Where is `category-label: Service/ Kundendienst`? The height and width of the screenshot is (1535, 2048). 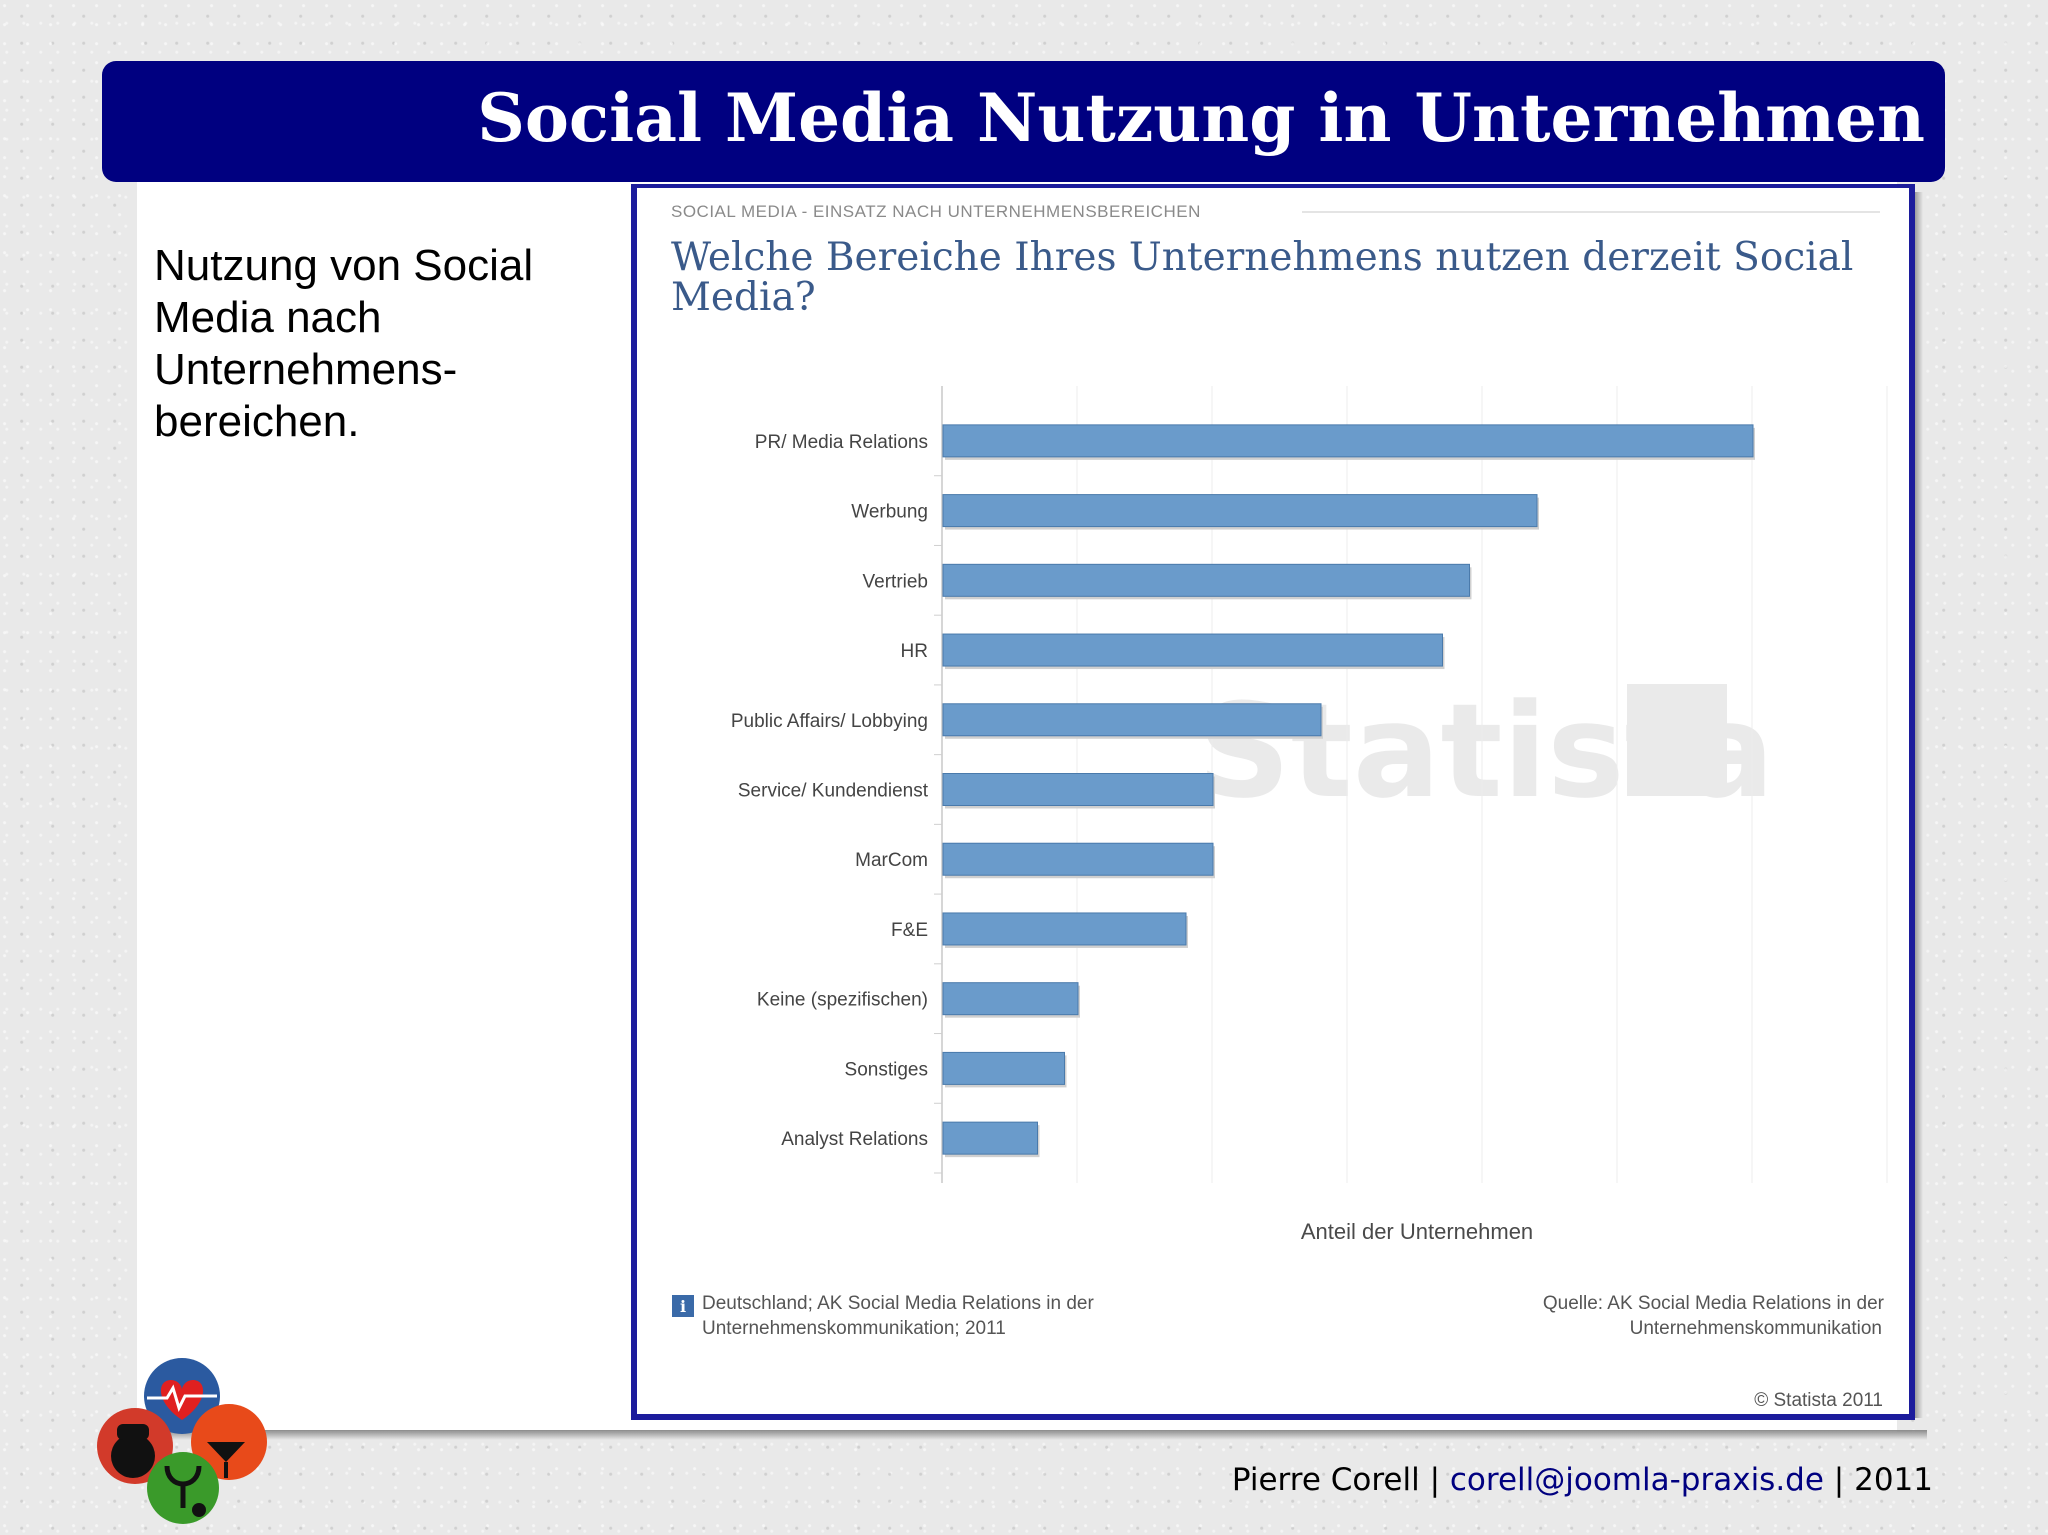
category-label: Service/ Kundendienst is located at coordinates (833, 791).